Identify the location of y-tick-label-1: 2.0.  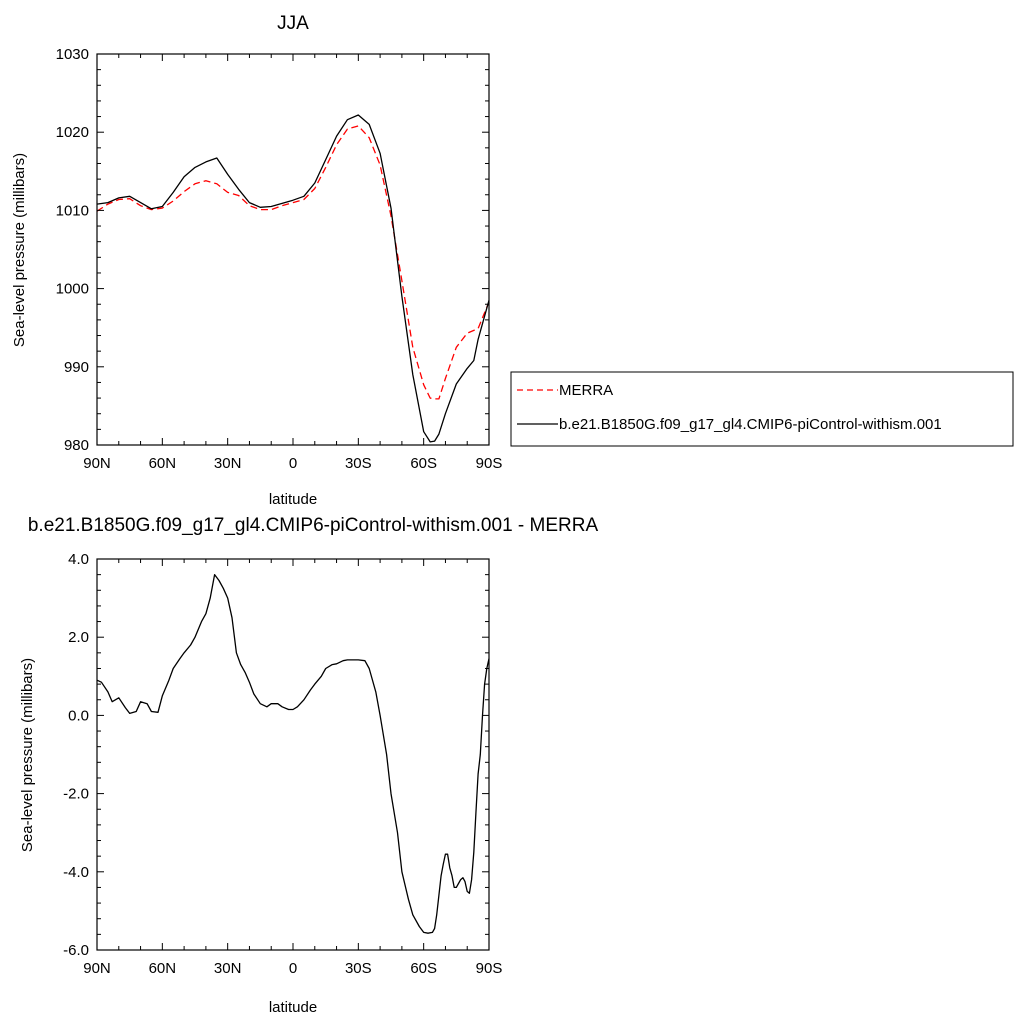
(78, 637).